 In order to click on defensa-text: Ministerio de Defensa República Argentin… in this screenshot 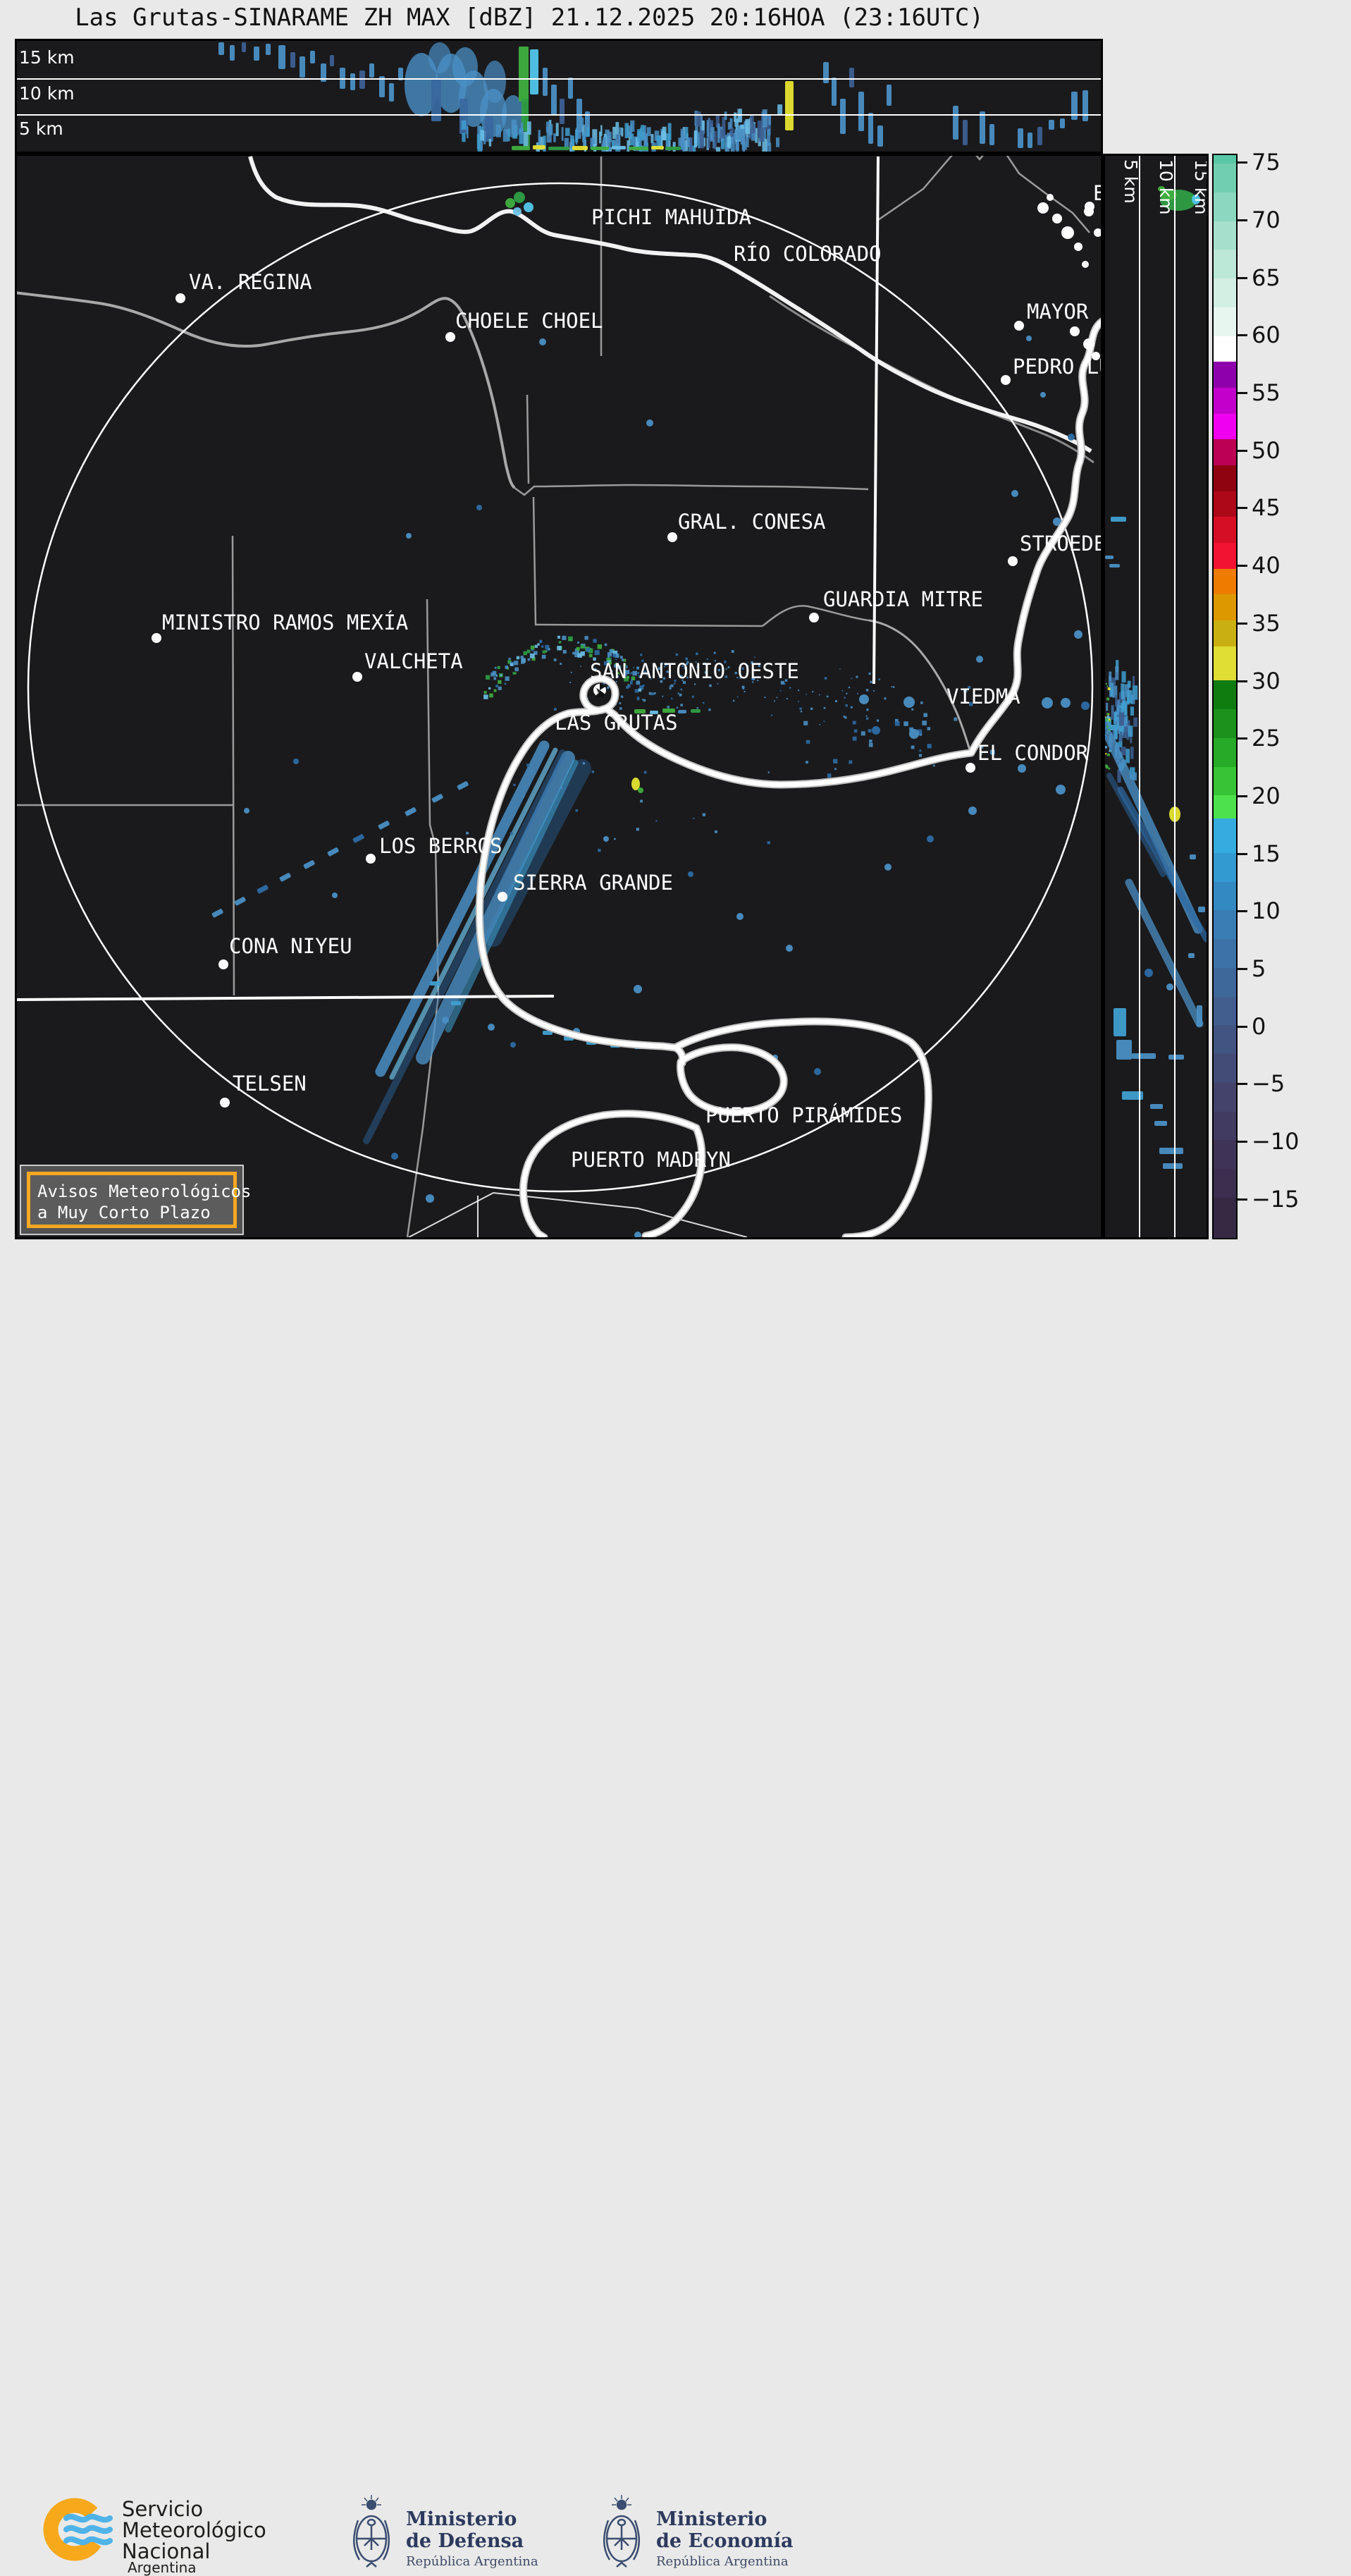, I will do `click(472, 2538)`.